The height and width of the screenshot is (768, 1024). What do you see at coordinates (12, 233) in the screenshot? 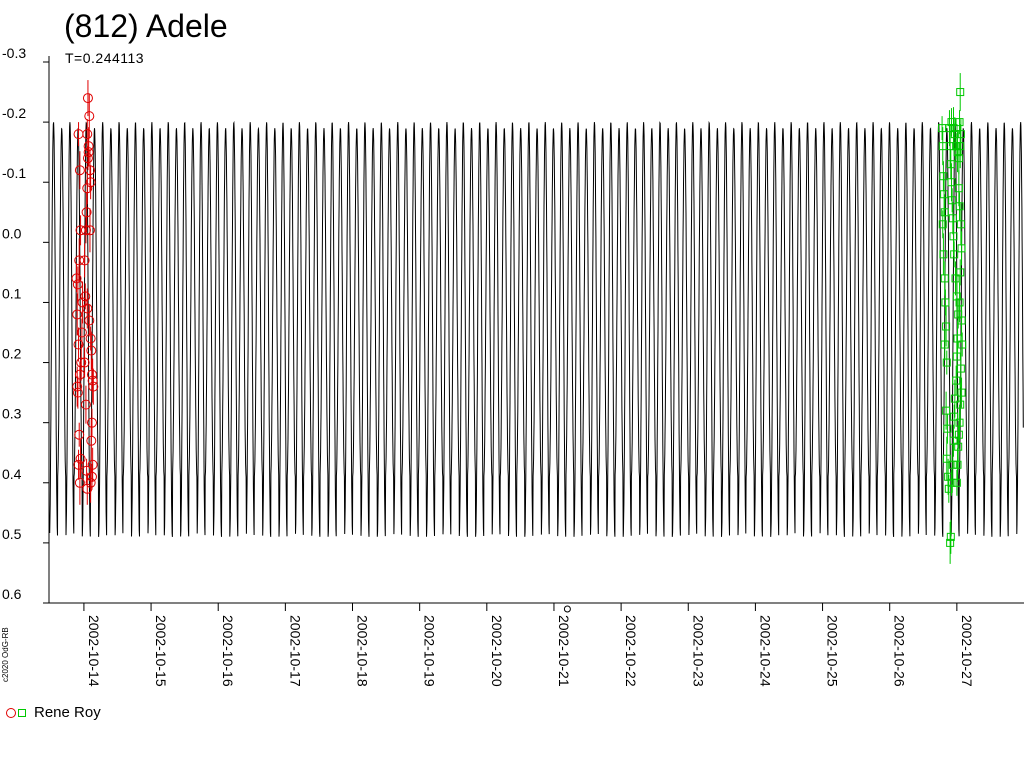
I see `y-tick-label: 0.0` at bounding box center [12, 233].